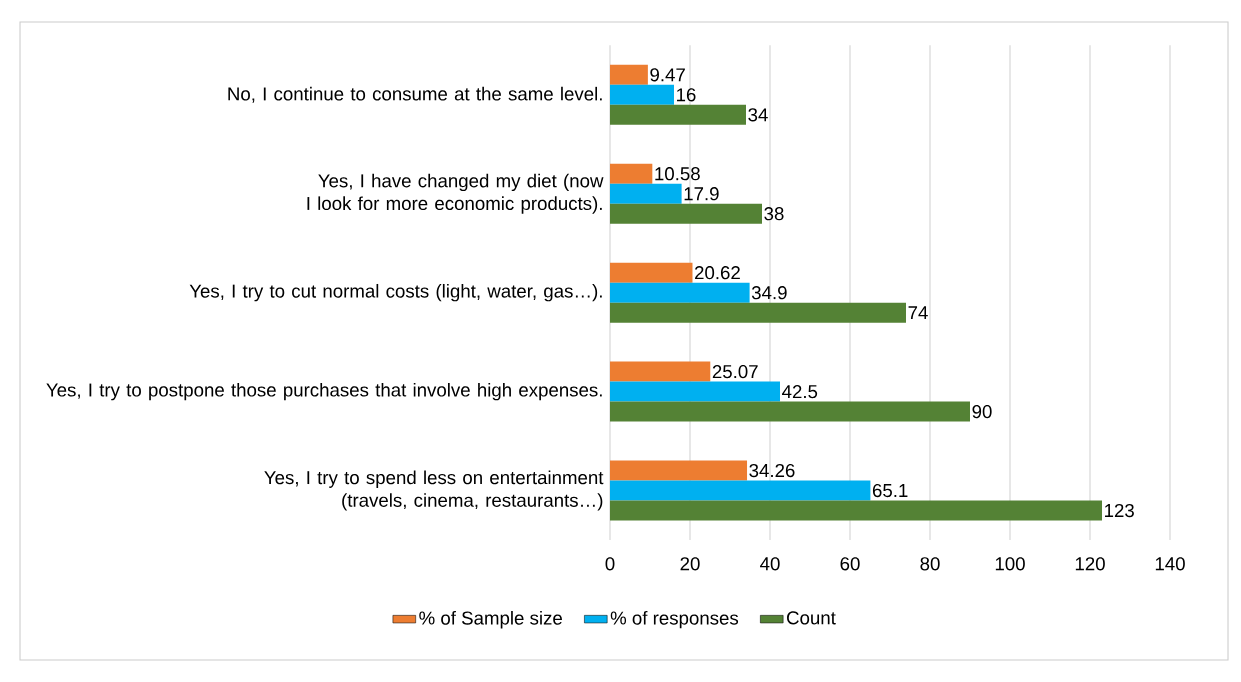 This screenshot has width=1241, height=682. I want to click on x-tick-label: 0, so click(610, 564).